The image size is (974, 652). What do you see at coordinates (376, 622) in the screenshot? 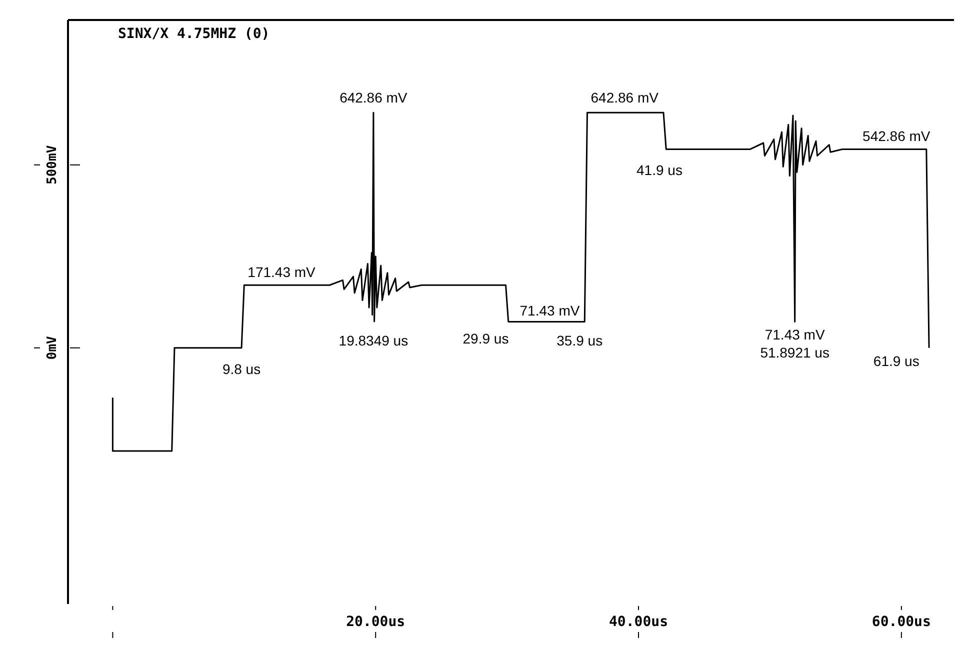
I see `x-tick-label: 20.00us` at bounding box center [376, 622].